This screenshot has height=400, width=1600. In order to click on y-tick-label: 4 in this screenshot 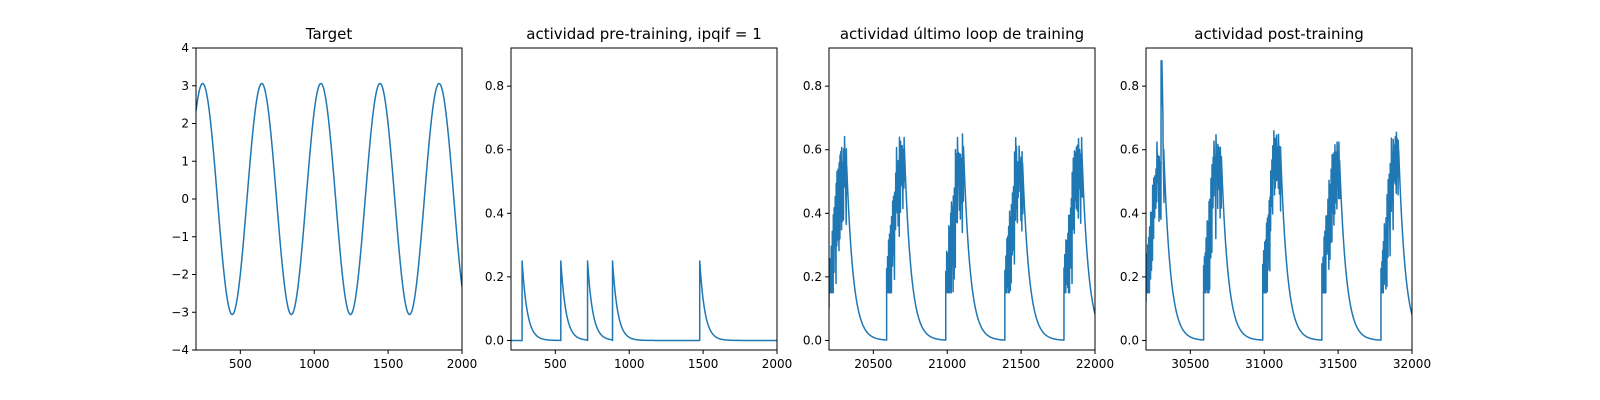, I will do `click(185, 48)`.